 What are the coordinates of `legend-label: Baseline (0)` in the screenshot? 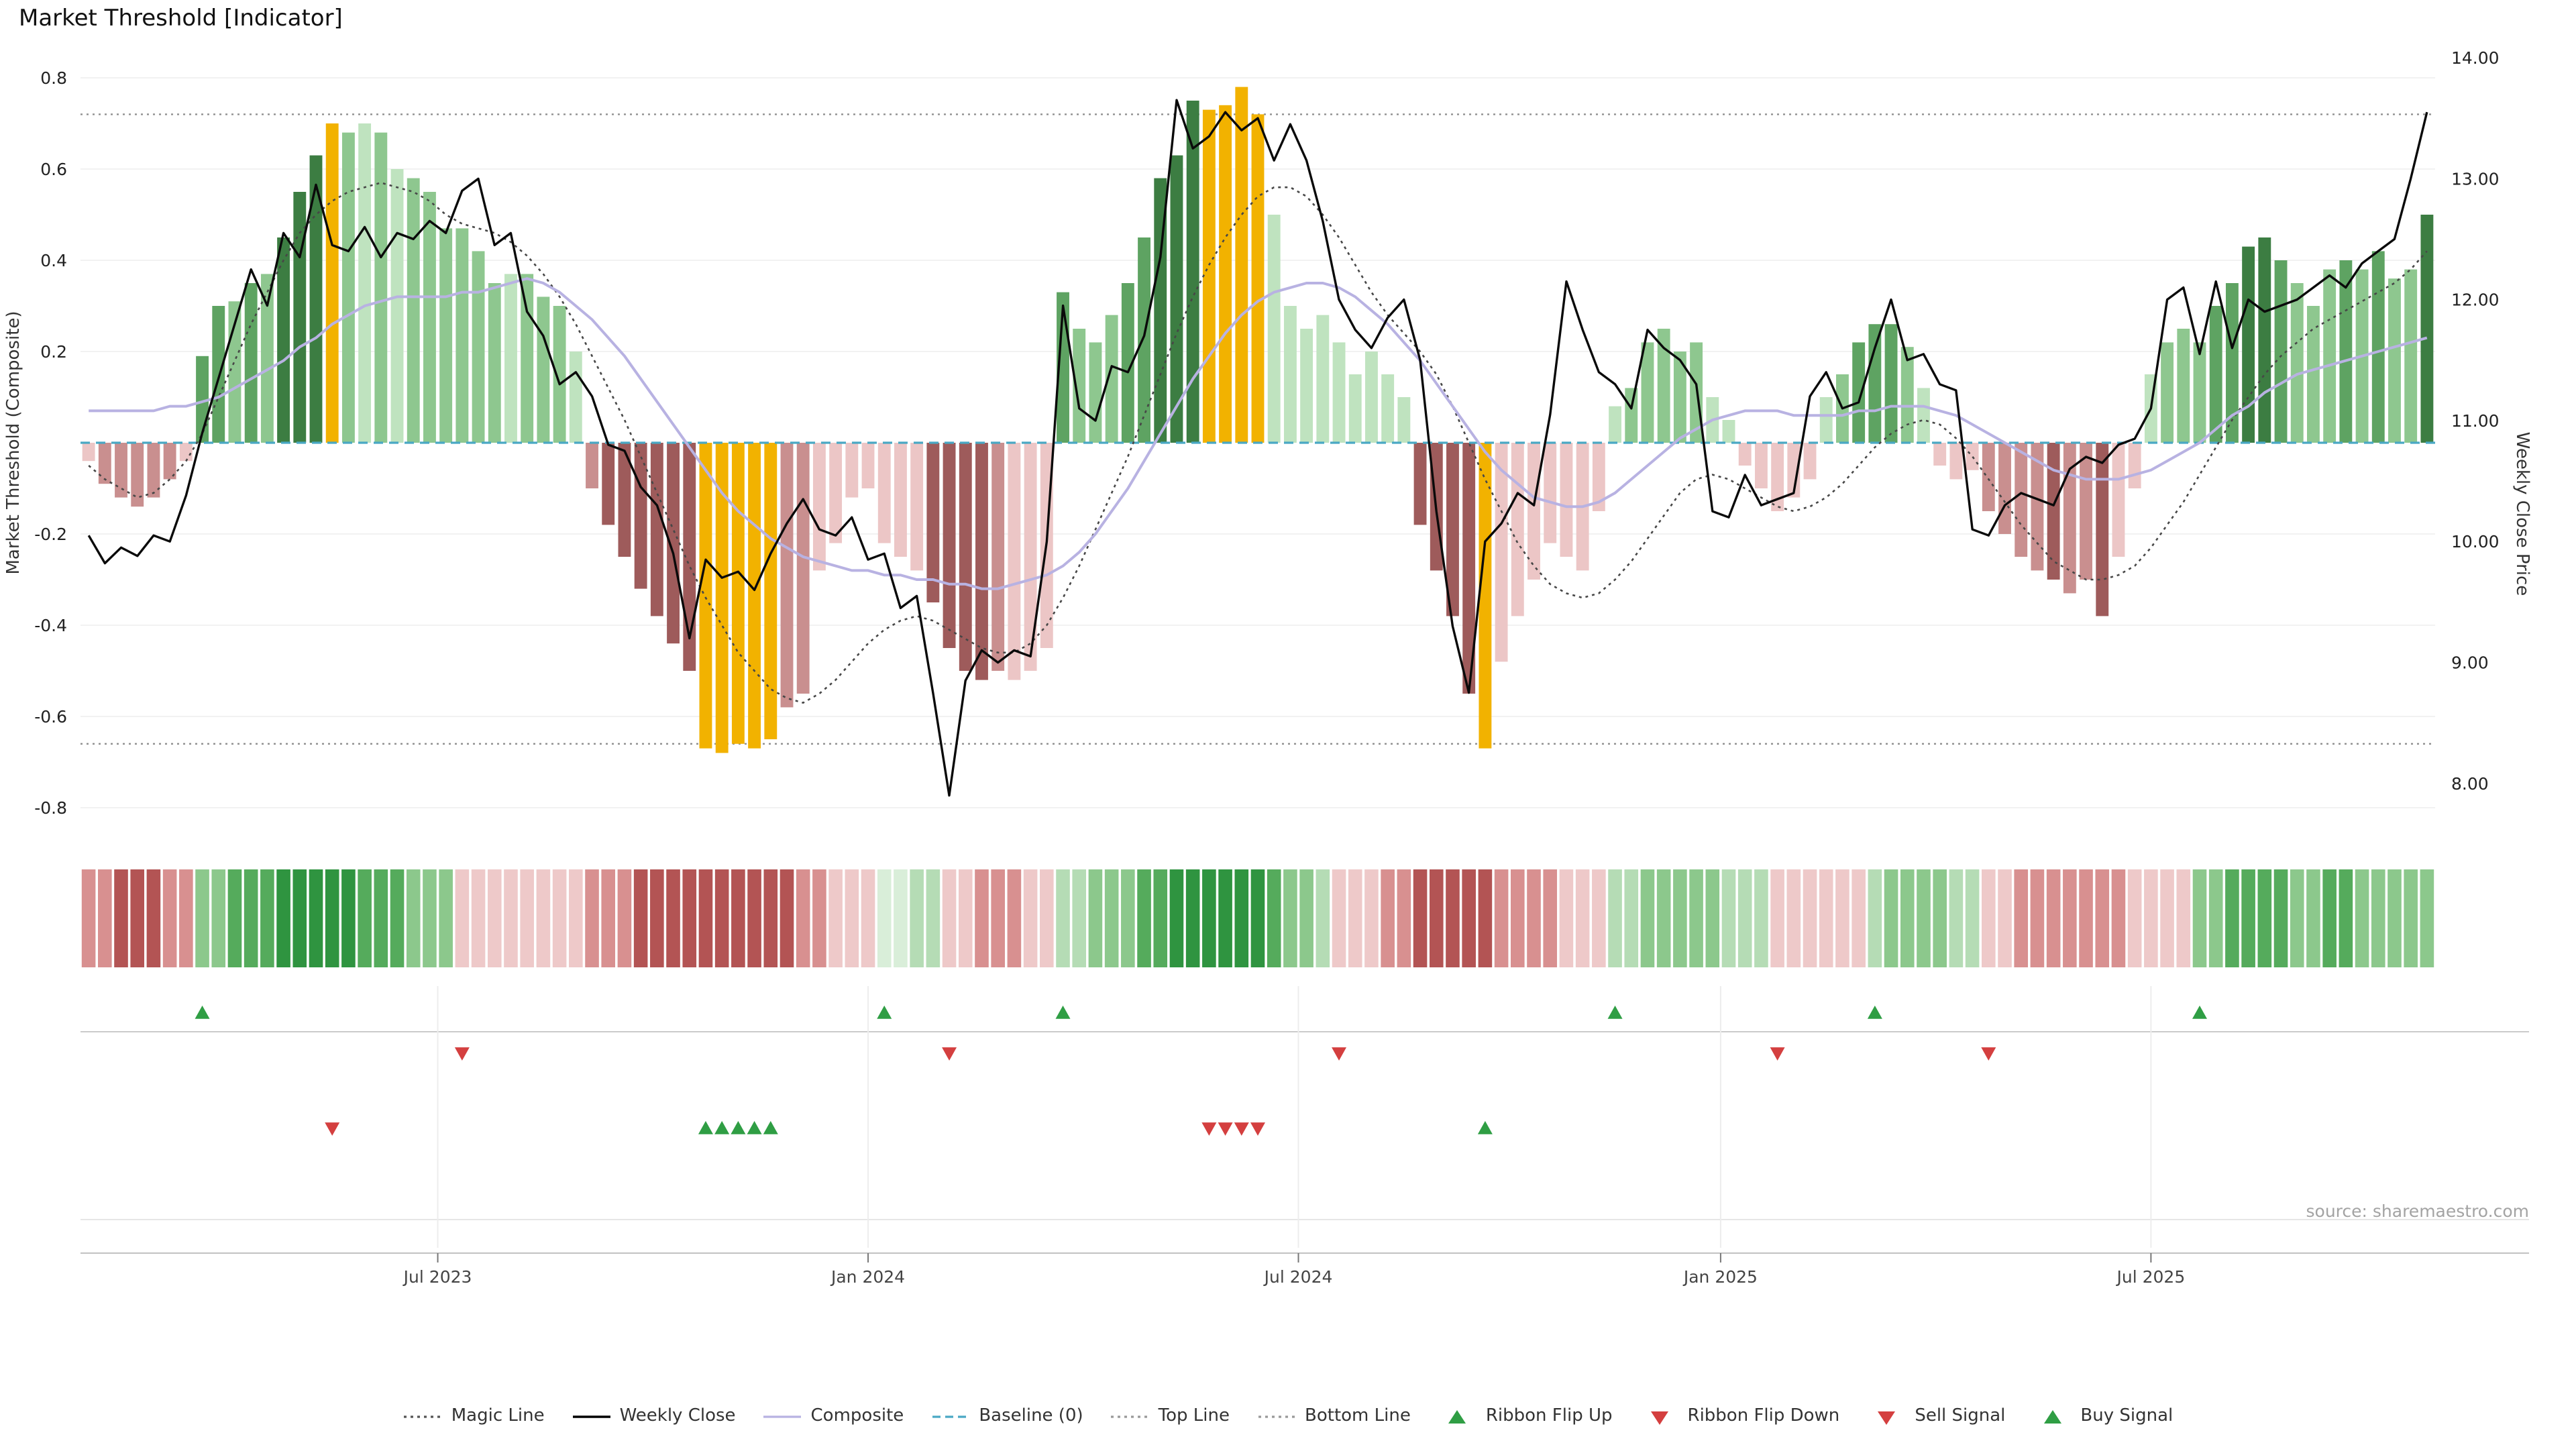 It's located at (1031, 1416).